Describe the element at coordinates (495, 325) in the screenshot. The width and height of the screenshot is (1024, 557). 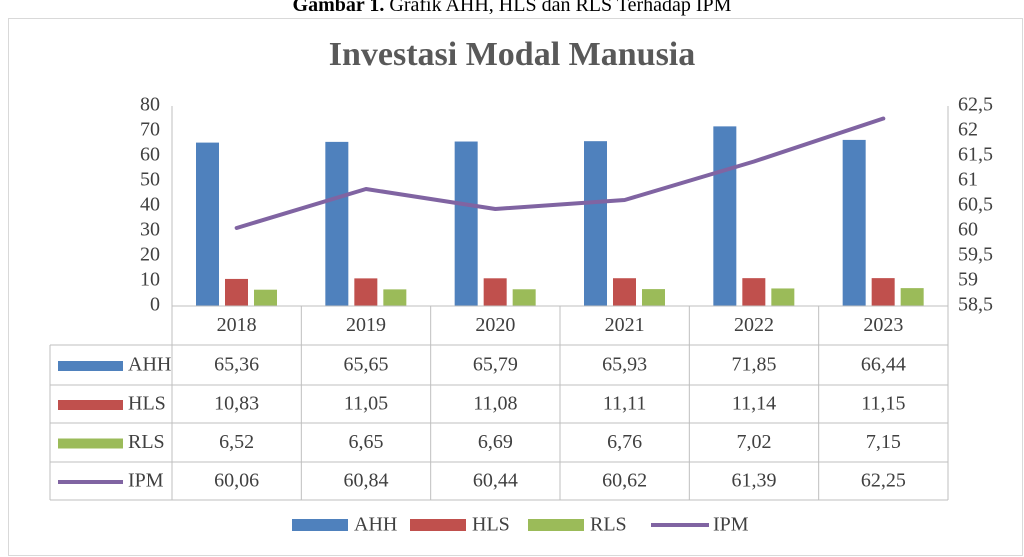
I see `x-tick-label: 2020` at that location.